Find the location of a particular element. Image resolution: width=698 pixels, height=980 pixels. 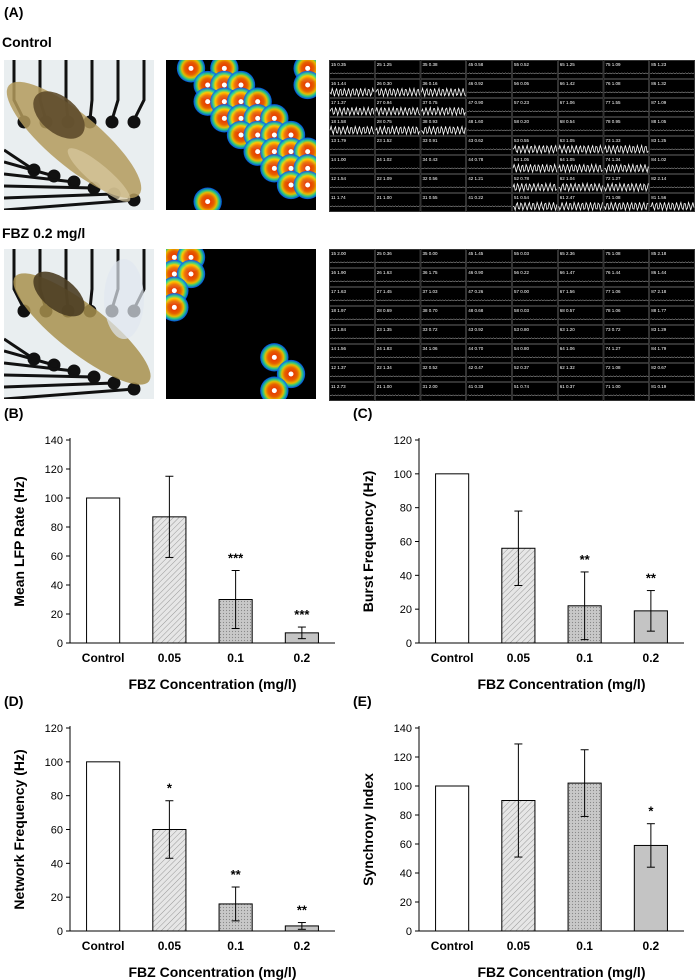

trace-label: 61 2.47 is located at coordinates (568, 197).